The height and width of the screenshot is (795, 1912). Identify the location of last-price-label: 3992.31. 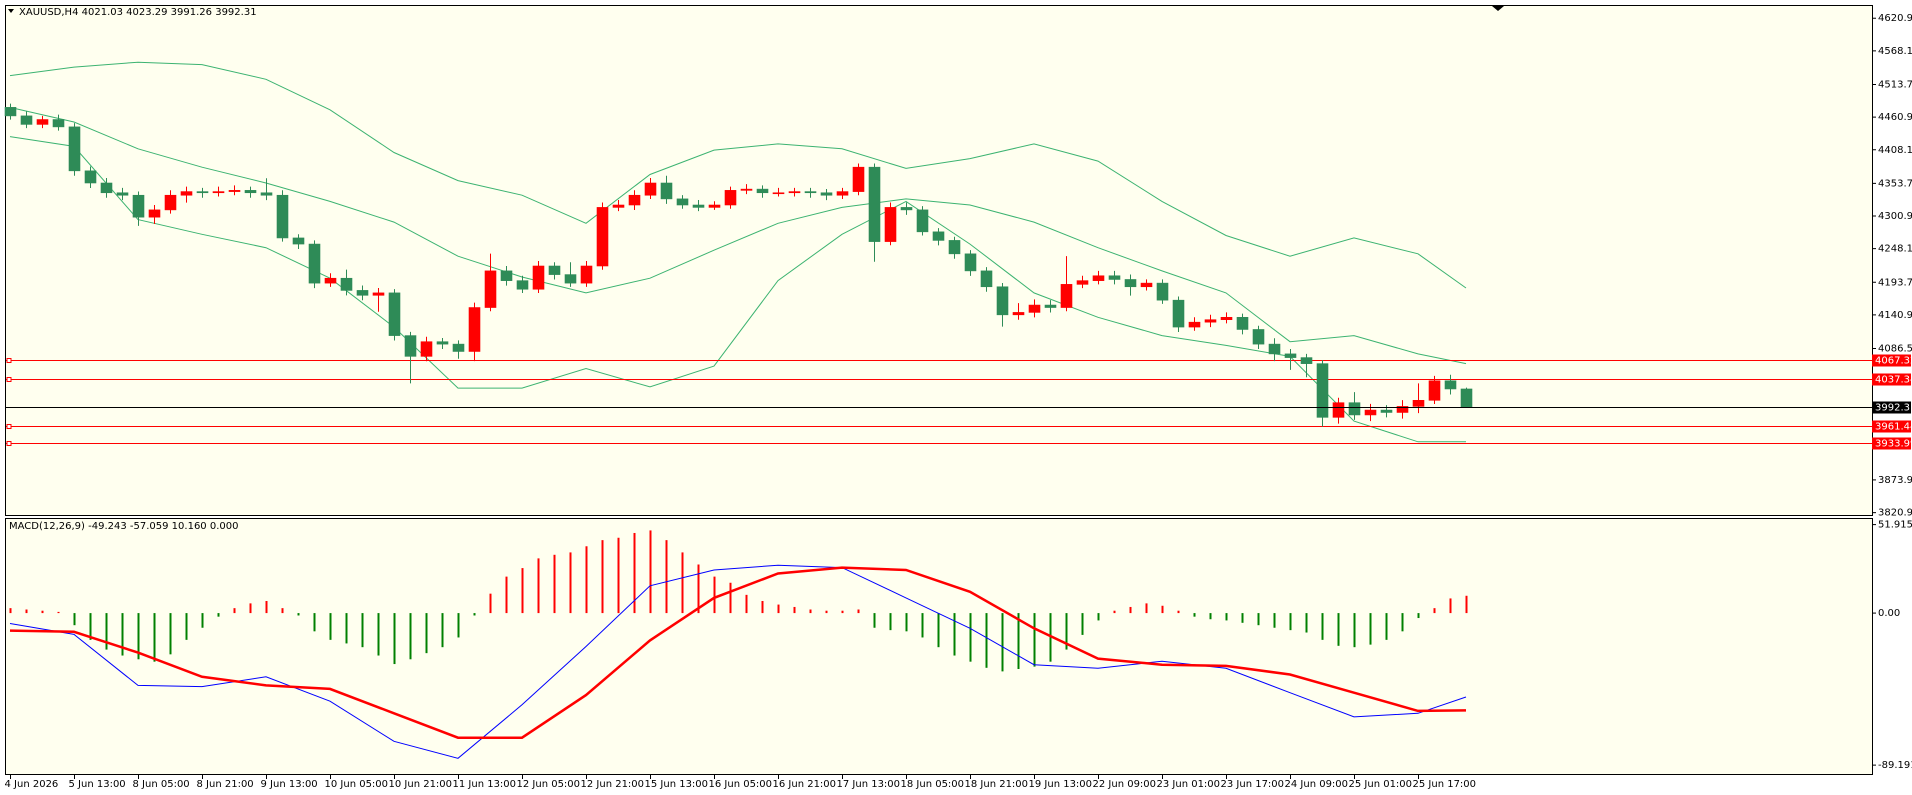
(1893, 408).